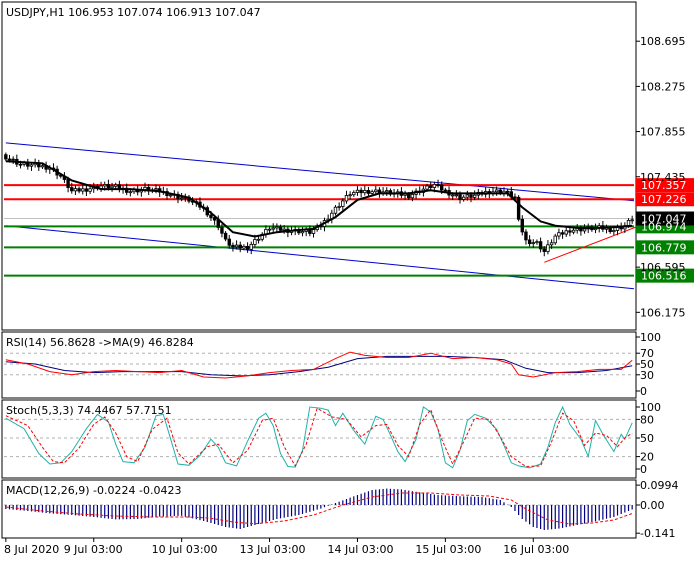 The width and height of the screenshot is (700, 563). Describe the element at coordinates (652, 505) in the screenshot. I see `macd-ytick-label: 0.00` at that location.